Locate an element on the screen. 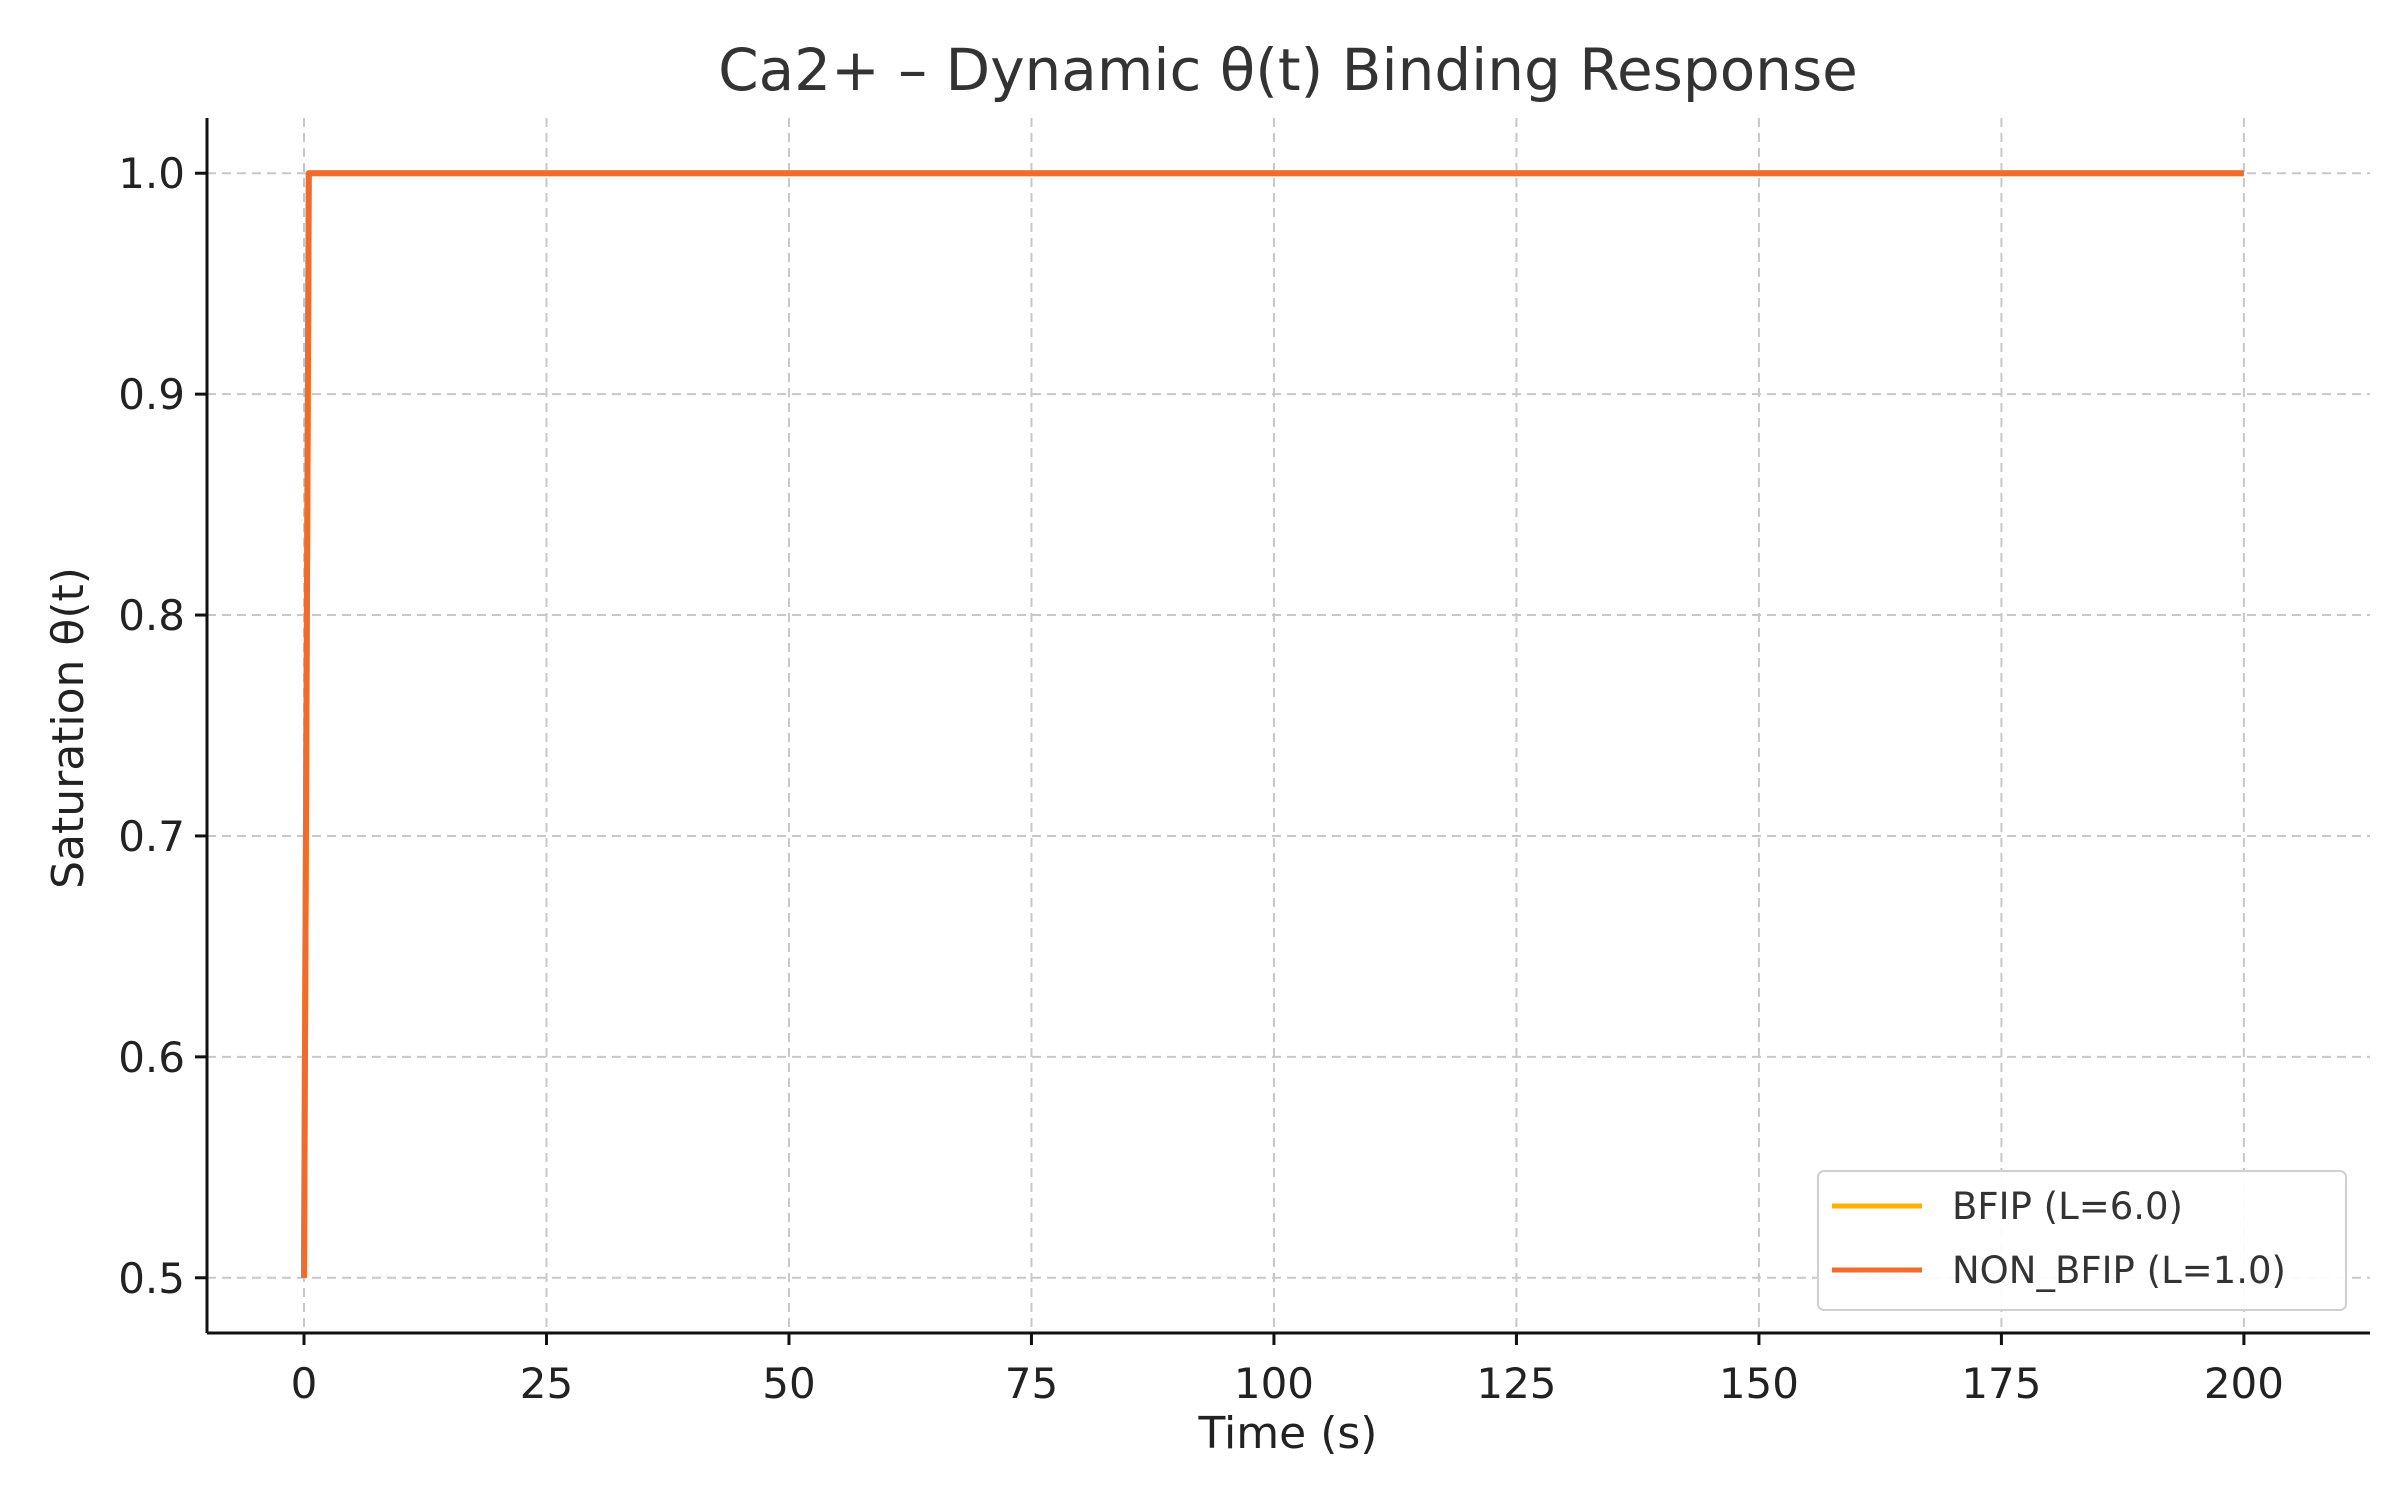 The height and width of the screenshot is (1500, 2400). y-tick-label: 0.8 is located at coordinates (151, 615).